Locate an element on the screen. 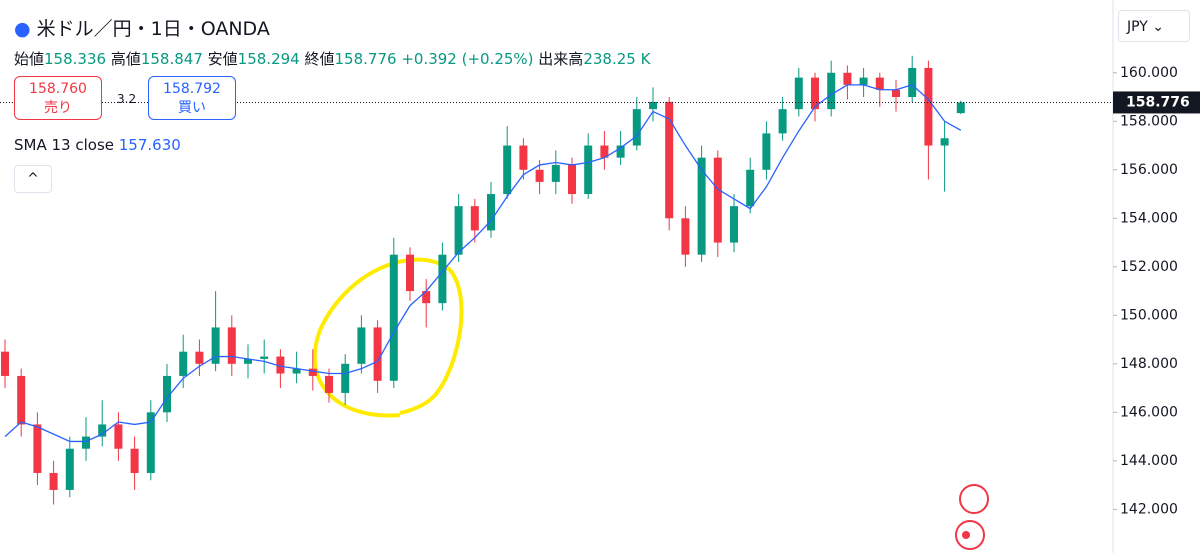 The height and width of the screenshot is (553, 1200). y-tick-label: 156.000 is located at coordinates (1149, 170).